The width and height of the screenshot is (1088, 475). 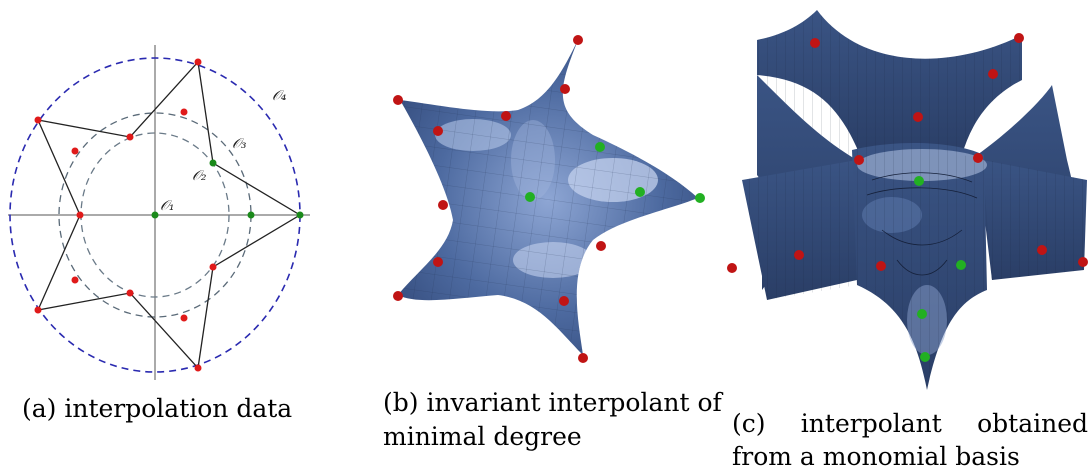 I want to click on caption-c-line1: (c) interpolant obtained, so click(x=910, y=423).